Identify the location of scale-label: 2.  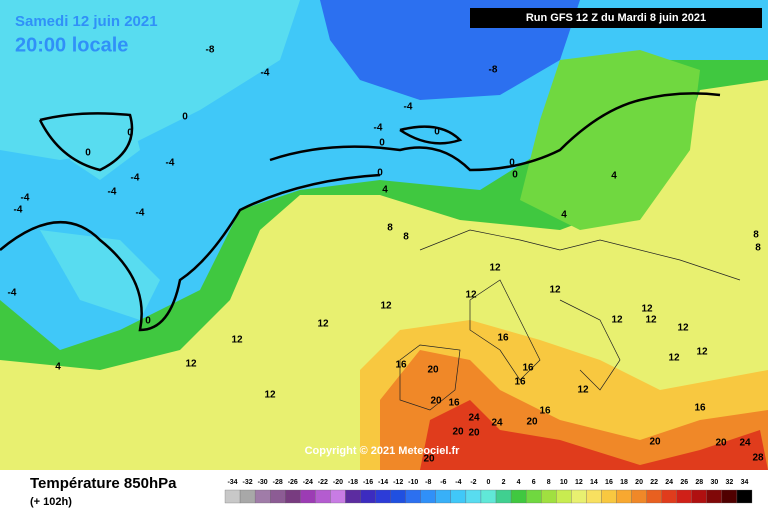
(504, 482).